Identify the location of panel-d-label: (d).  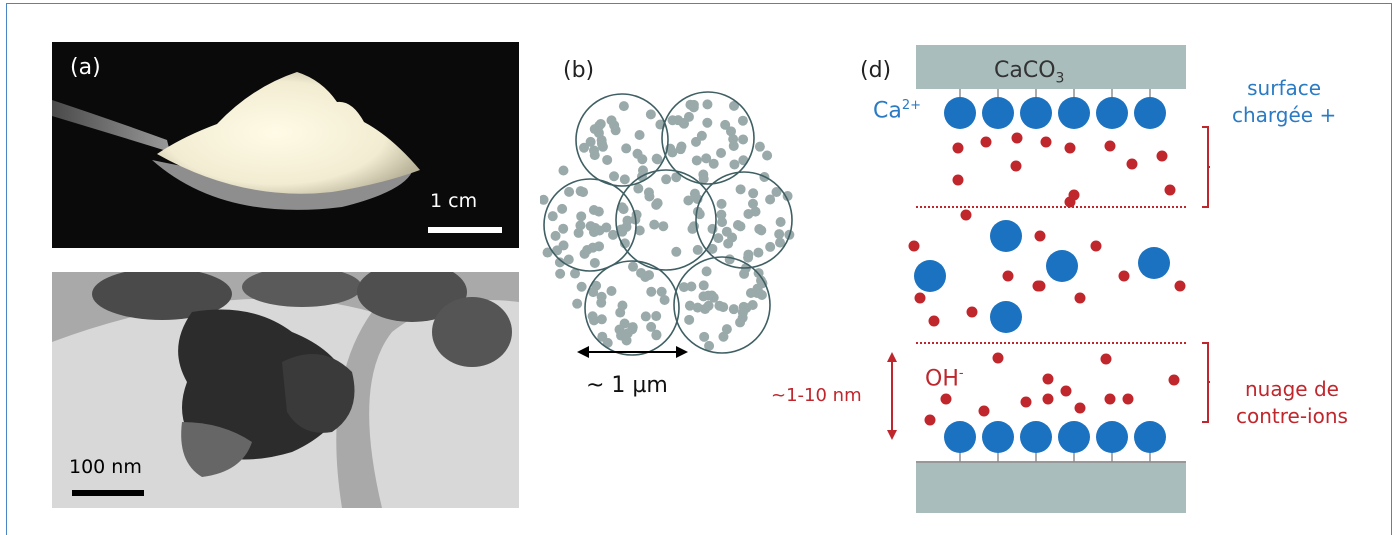
(876, 70).